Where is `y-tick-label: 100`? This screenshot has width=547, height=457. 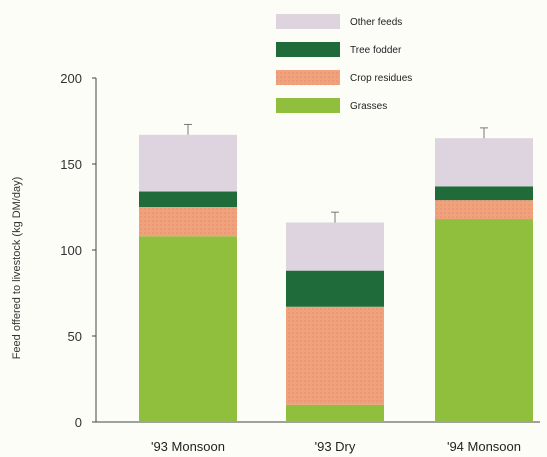 y-tick-label: 100 is located at coordinates (71, 250).